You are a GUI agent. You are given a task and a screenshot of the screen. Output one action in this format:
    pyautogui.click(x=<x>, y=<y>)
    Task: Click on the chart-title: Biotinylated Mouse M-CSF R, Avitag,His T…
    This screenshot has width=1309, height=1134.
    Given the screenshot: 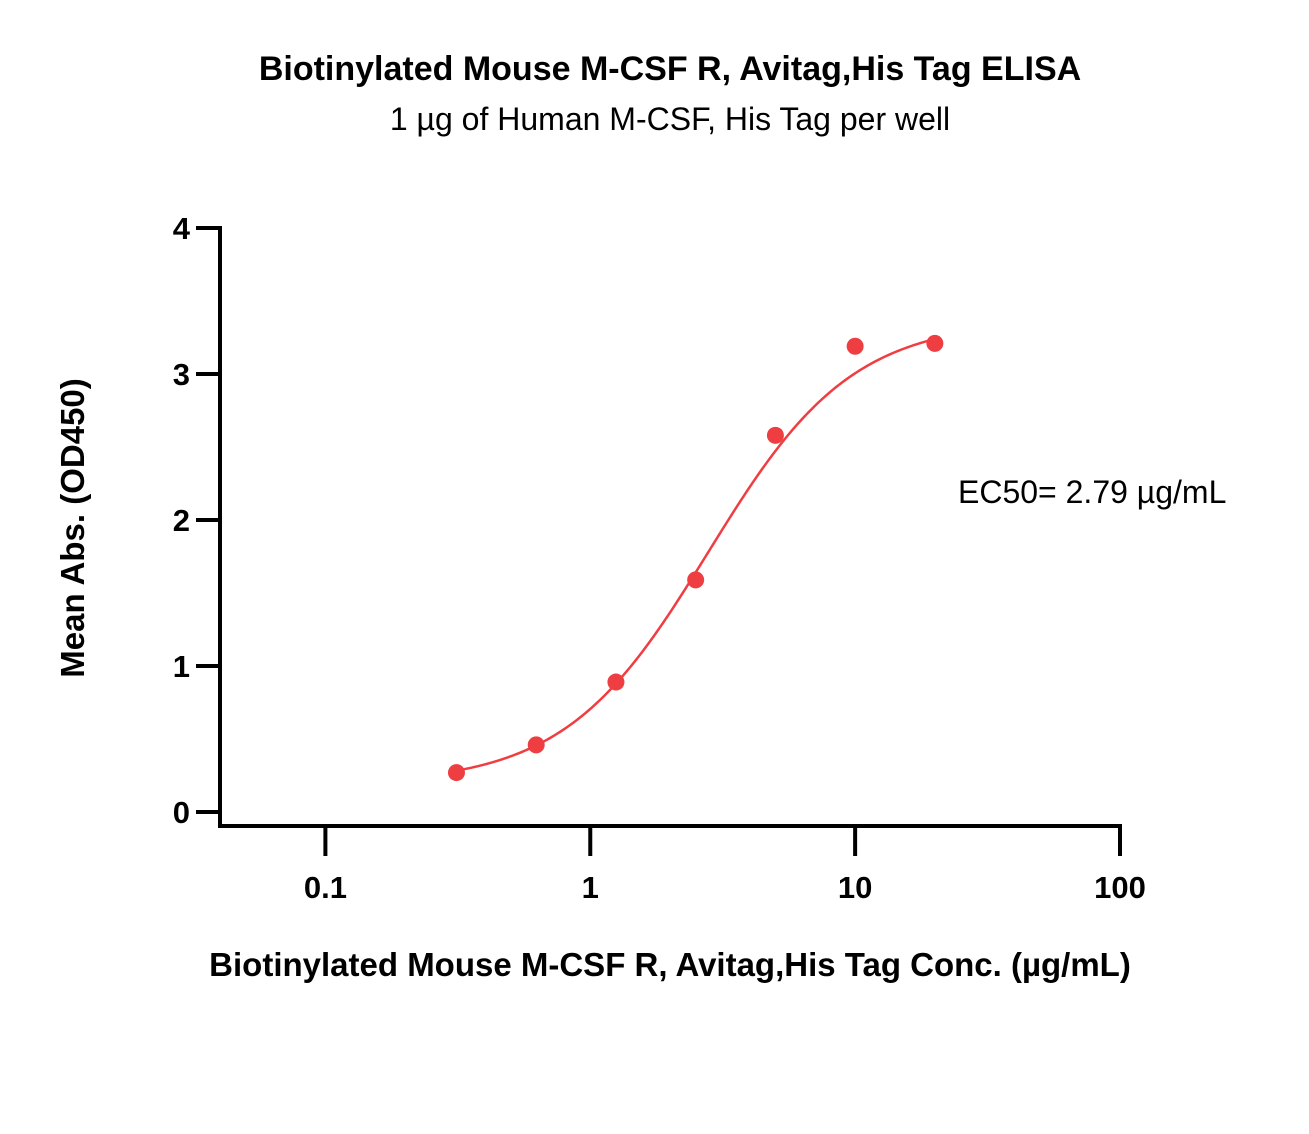 What is the action you would take?
    pyautogui.click(x=670, y=69)
    